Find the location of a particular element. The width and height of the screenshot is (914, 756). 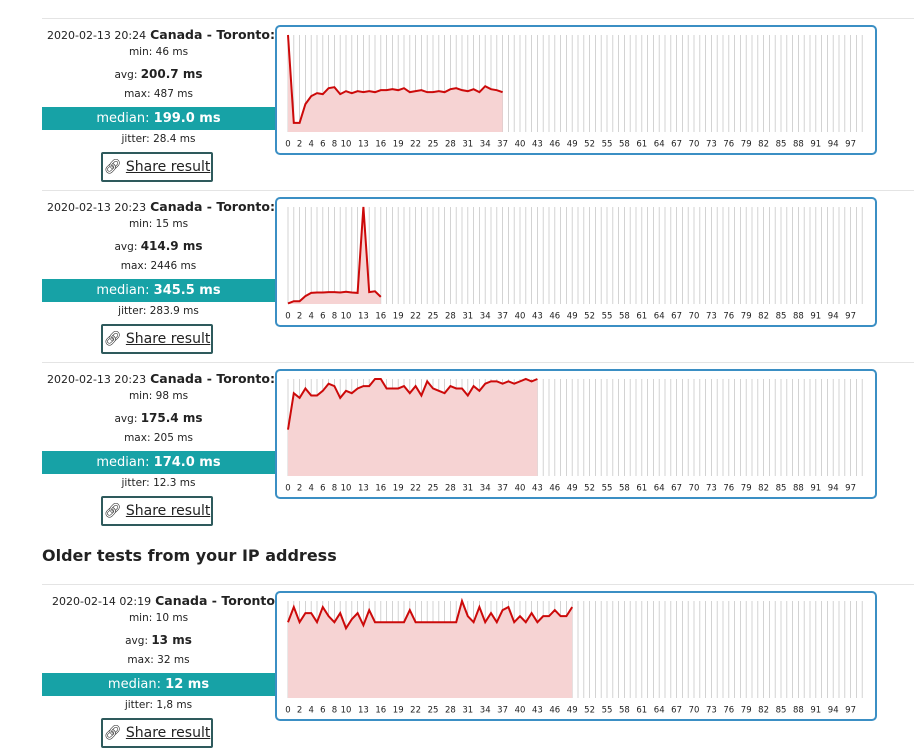

x-tick-label: 6 is located at coordinates (322, 489).